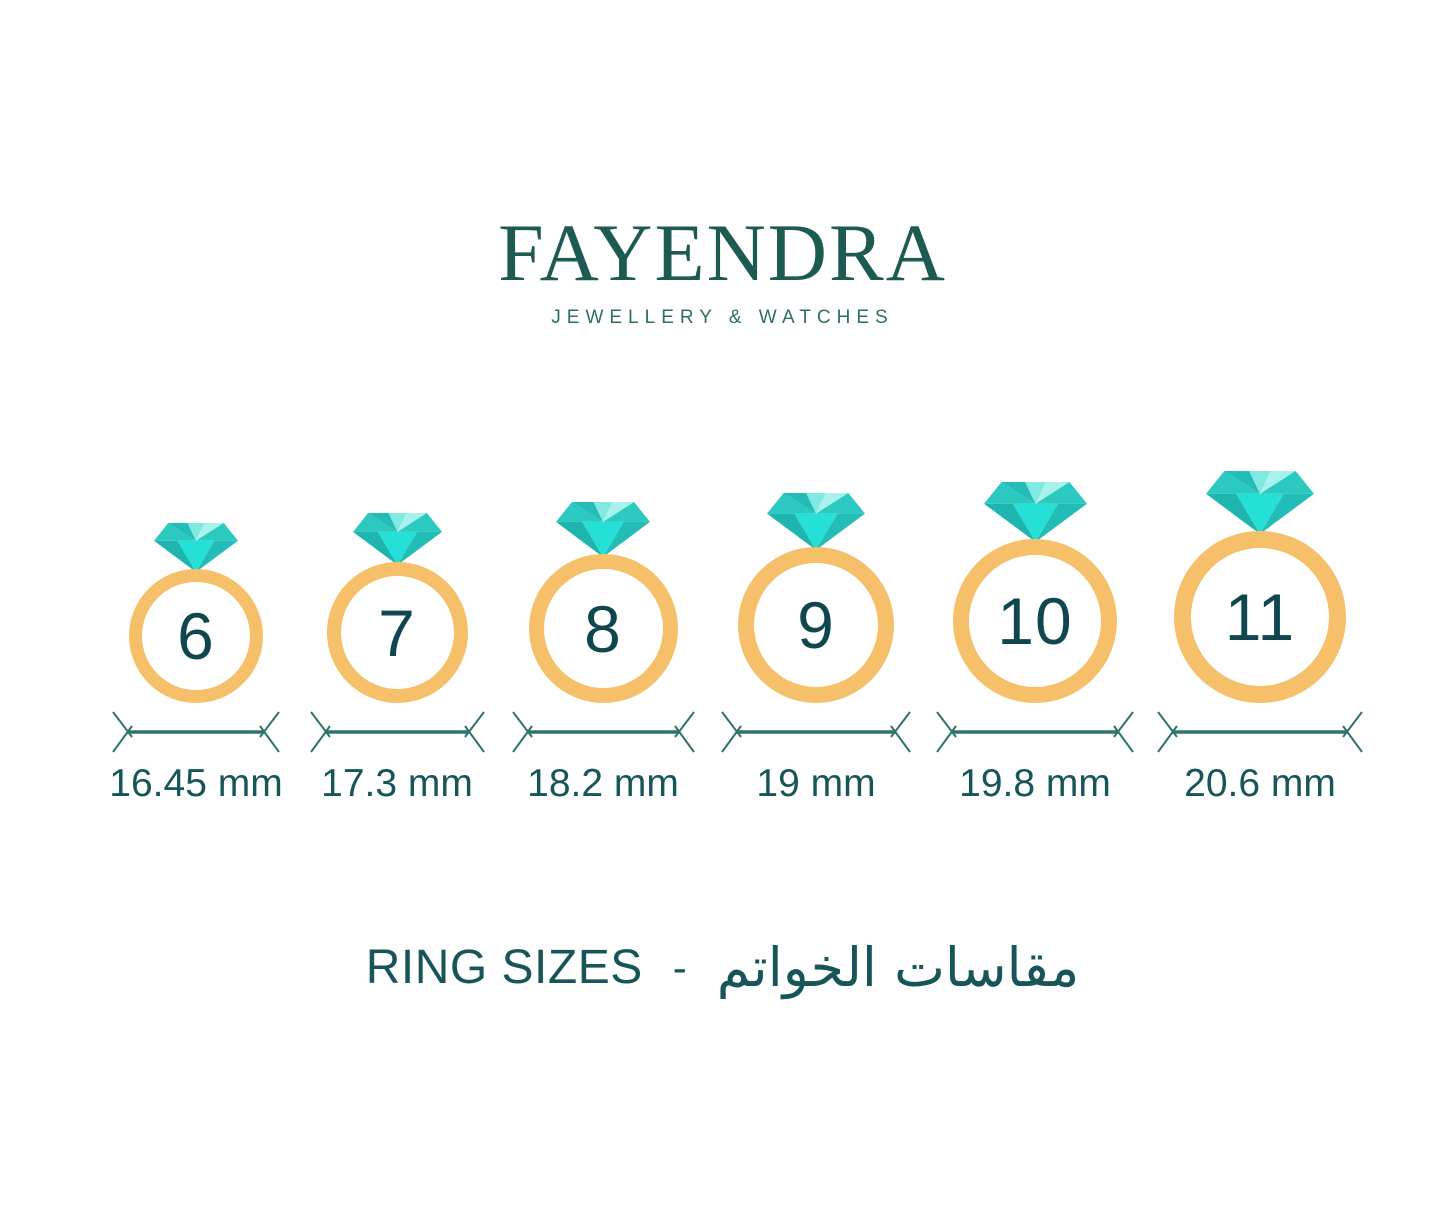 Image resolution: width=1445 pixels, height=1205 pixels. I want to click on ring-size-number: 8, so click(603, 628).